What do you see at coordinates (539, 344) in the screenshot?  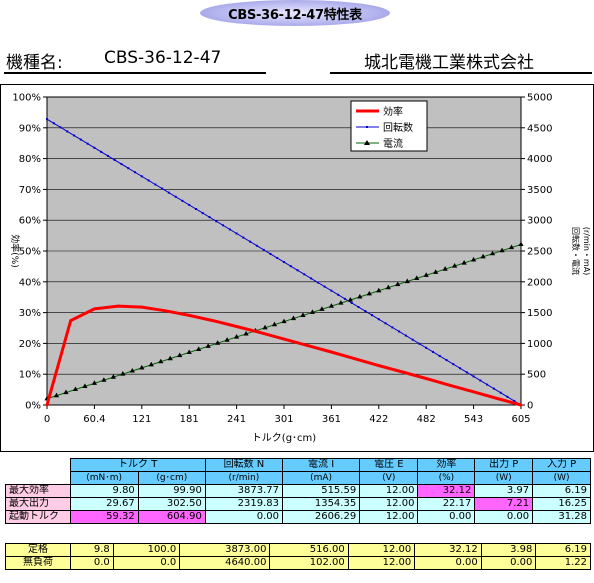 I see `y-right-tick-label: 1000` at bounding box center [539, 344].